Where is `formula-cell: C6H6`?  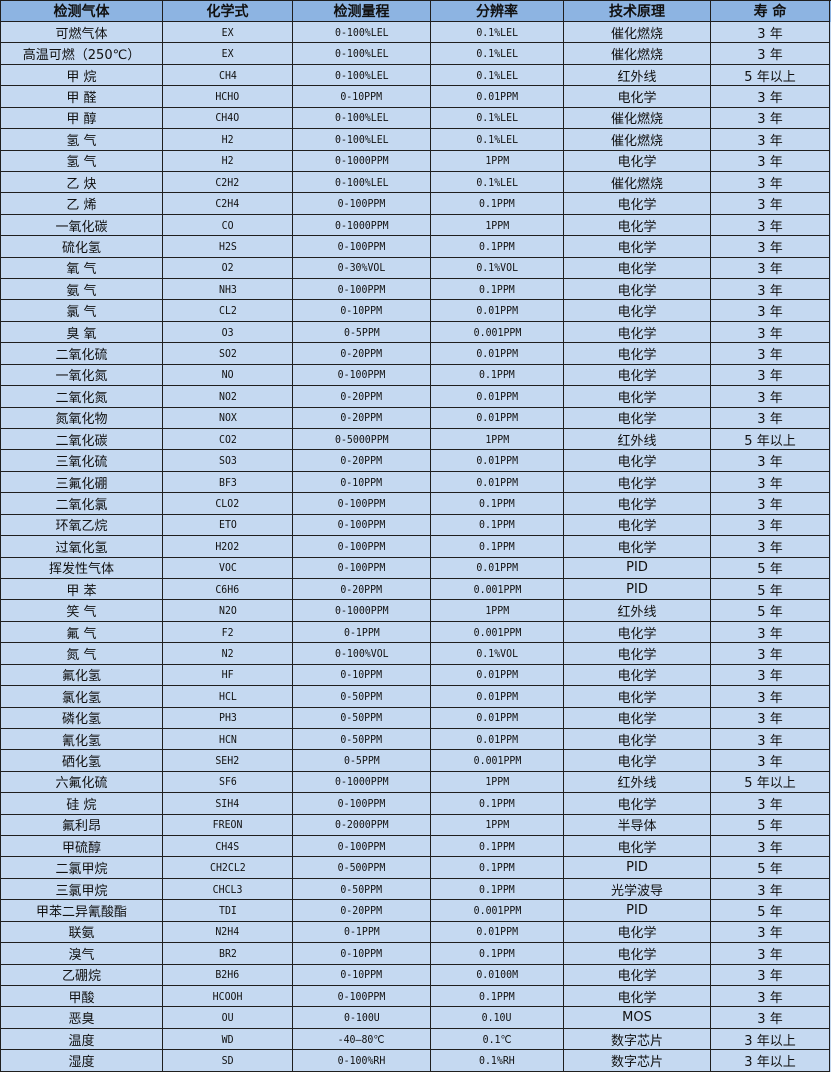 formula-cell: C6H6 is located at coordinates (228, 589).